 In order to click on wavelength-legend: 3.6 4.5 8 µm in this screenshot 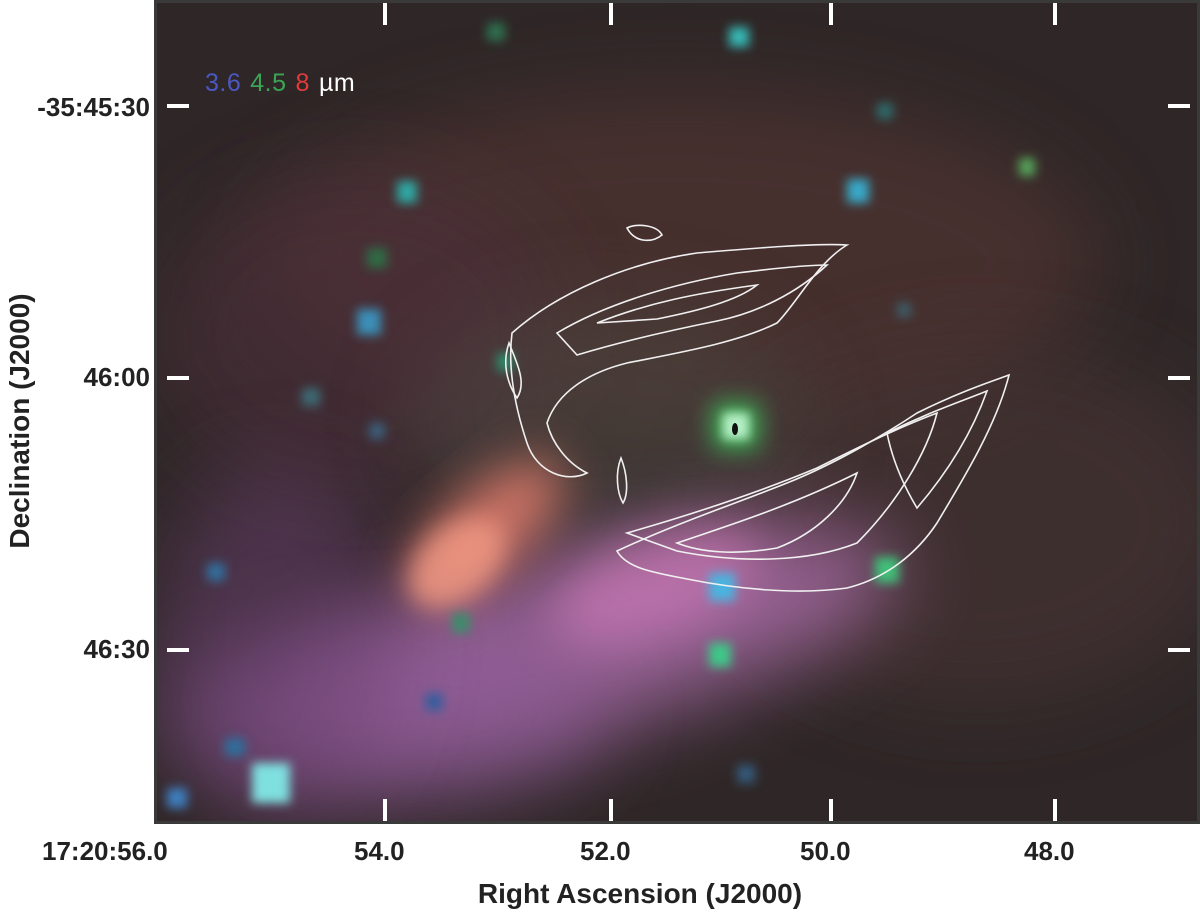, I will do `click(284, 83)`.